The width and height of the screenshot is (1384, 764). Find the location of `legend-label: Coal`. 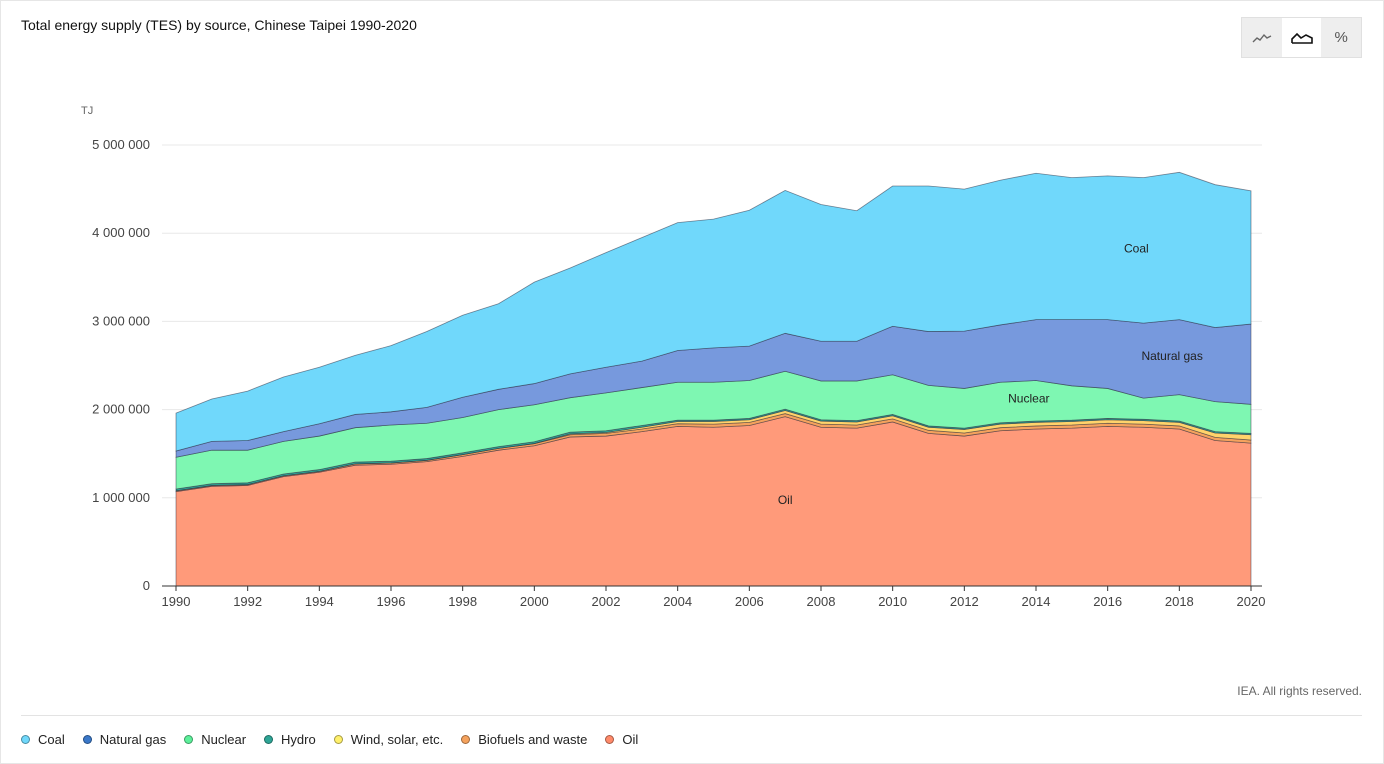

legend-label: Coal is located at coordinates (51, 739).